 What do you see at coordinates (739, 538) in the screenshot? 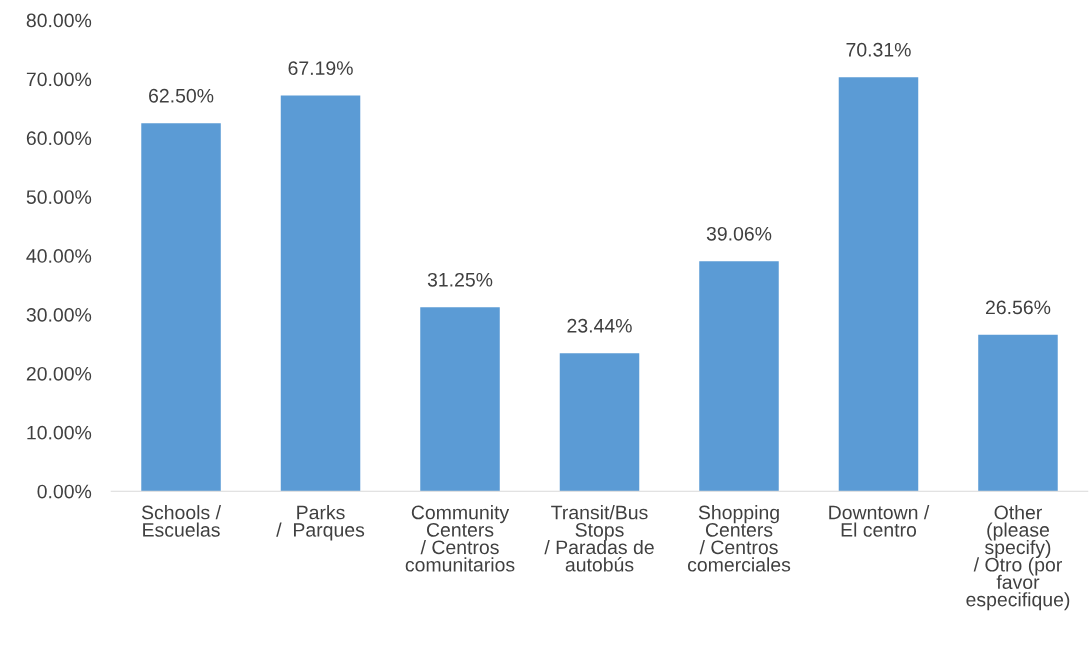
I see `x-tick-label: Shopping Centers / Centros comerciales` at bounding box center [739, 538].